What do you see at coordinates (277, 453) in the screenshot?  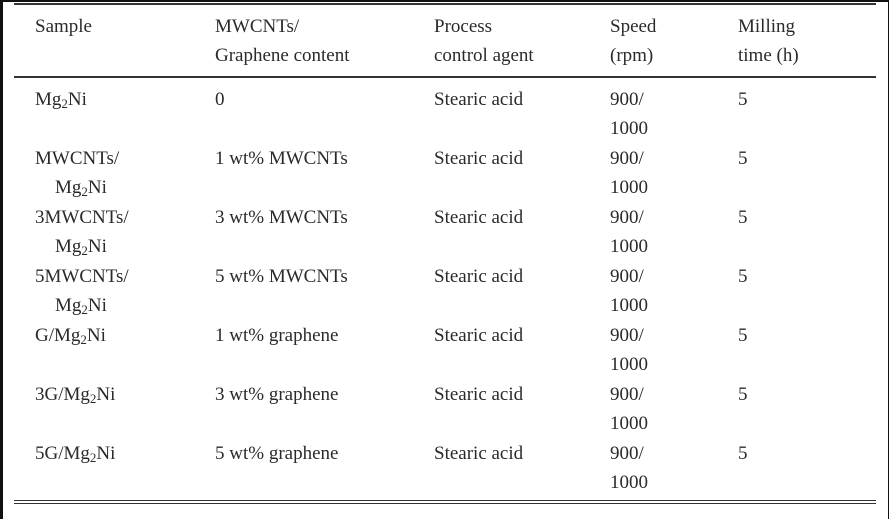 I see `content-cell: 5 wt% graphene` at bounding box center [277, 453].